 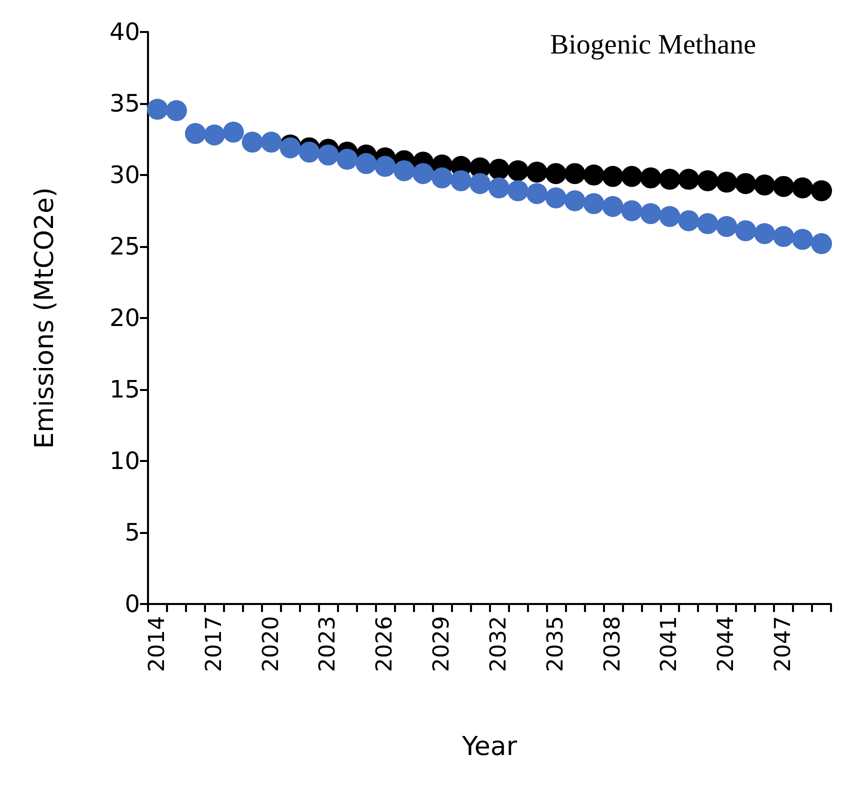 I want to click on y-tick-label: 15, so click(x=124, y=390).